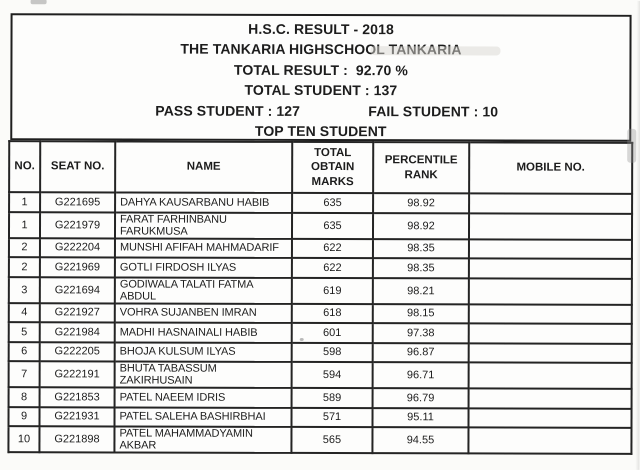  Describe the element at coordinates (332, 332) in the screenshot. I see `cell-marks: 601` at that location.